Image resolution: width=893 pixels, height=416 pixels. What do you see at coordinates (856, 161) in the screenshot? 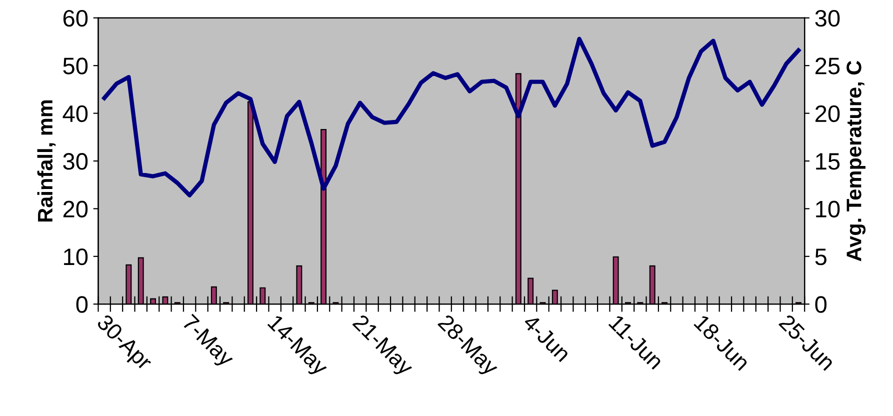
I see `y2-axis-title: Avg. Temperature, C` at bounding box center [856, 161].